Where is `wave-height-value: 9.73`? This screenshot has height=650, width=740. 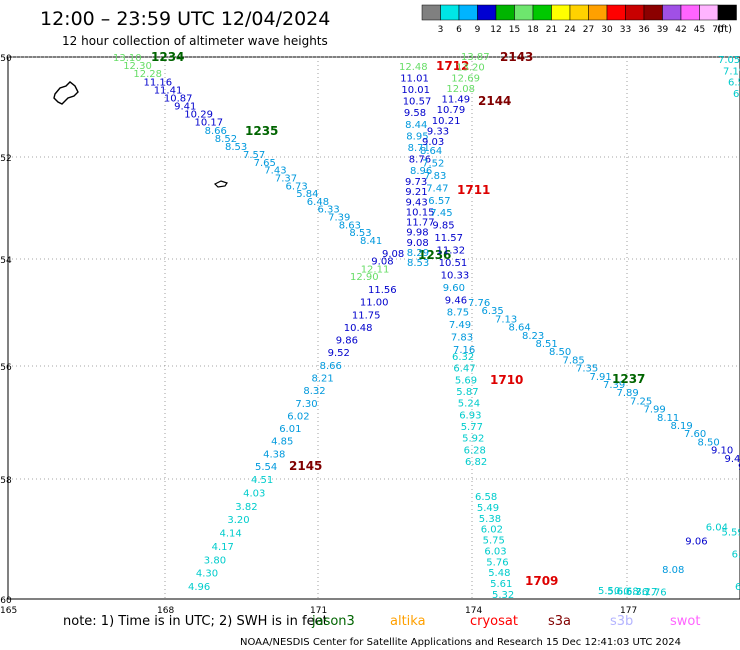 wave-height-value: 9.73 is located at coordinates (416, 182).